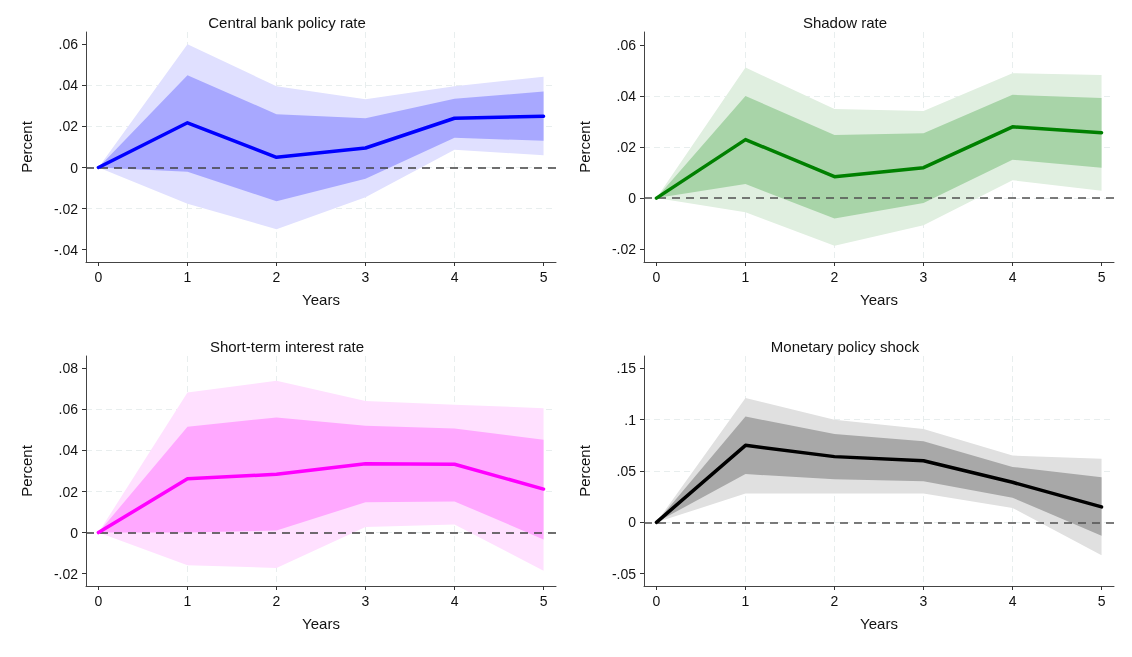 Image resolution: width=1132 pixels, height=657 pixels. Describe the element at coordinates (626, 368) in the screenshot. I see `y-tick-label: .15` at that location.